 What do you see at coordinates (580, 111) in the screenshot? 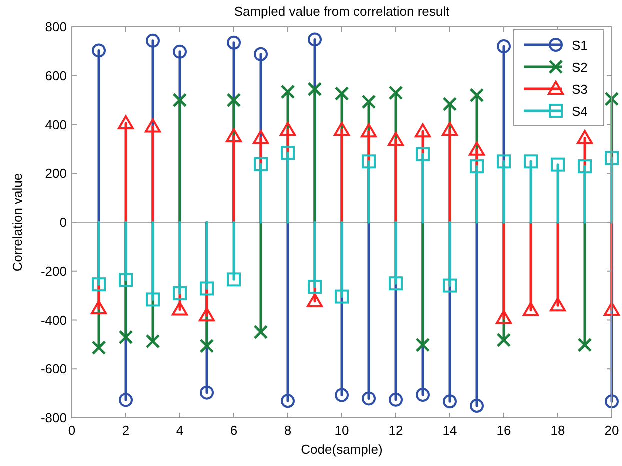
I see `legend-label: S4` at bounding box center [580, 111].